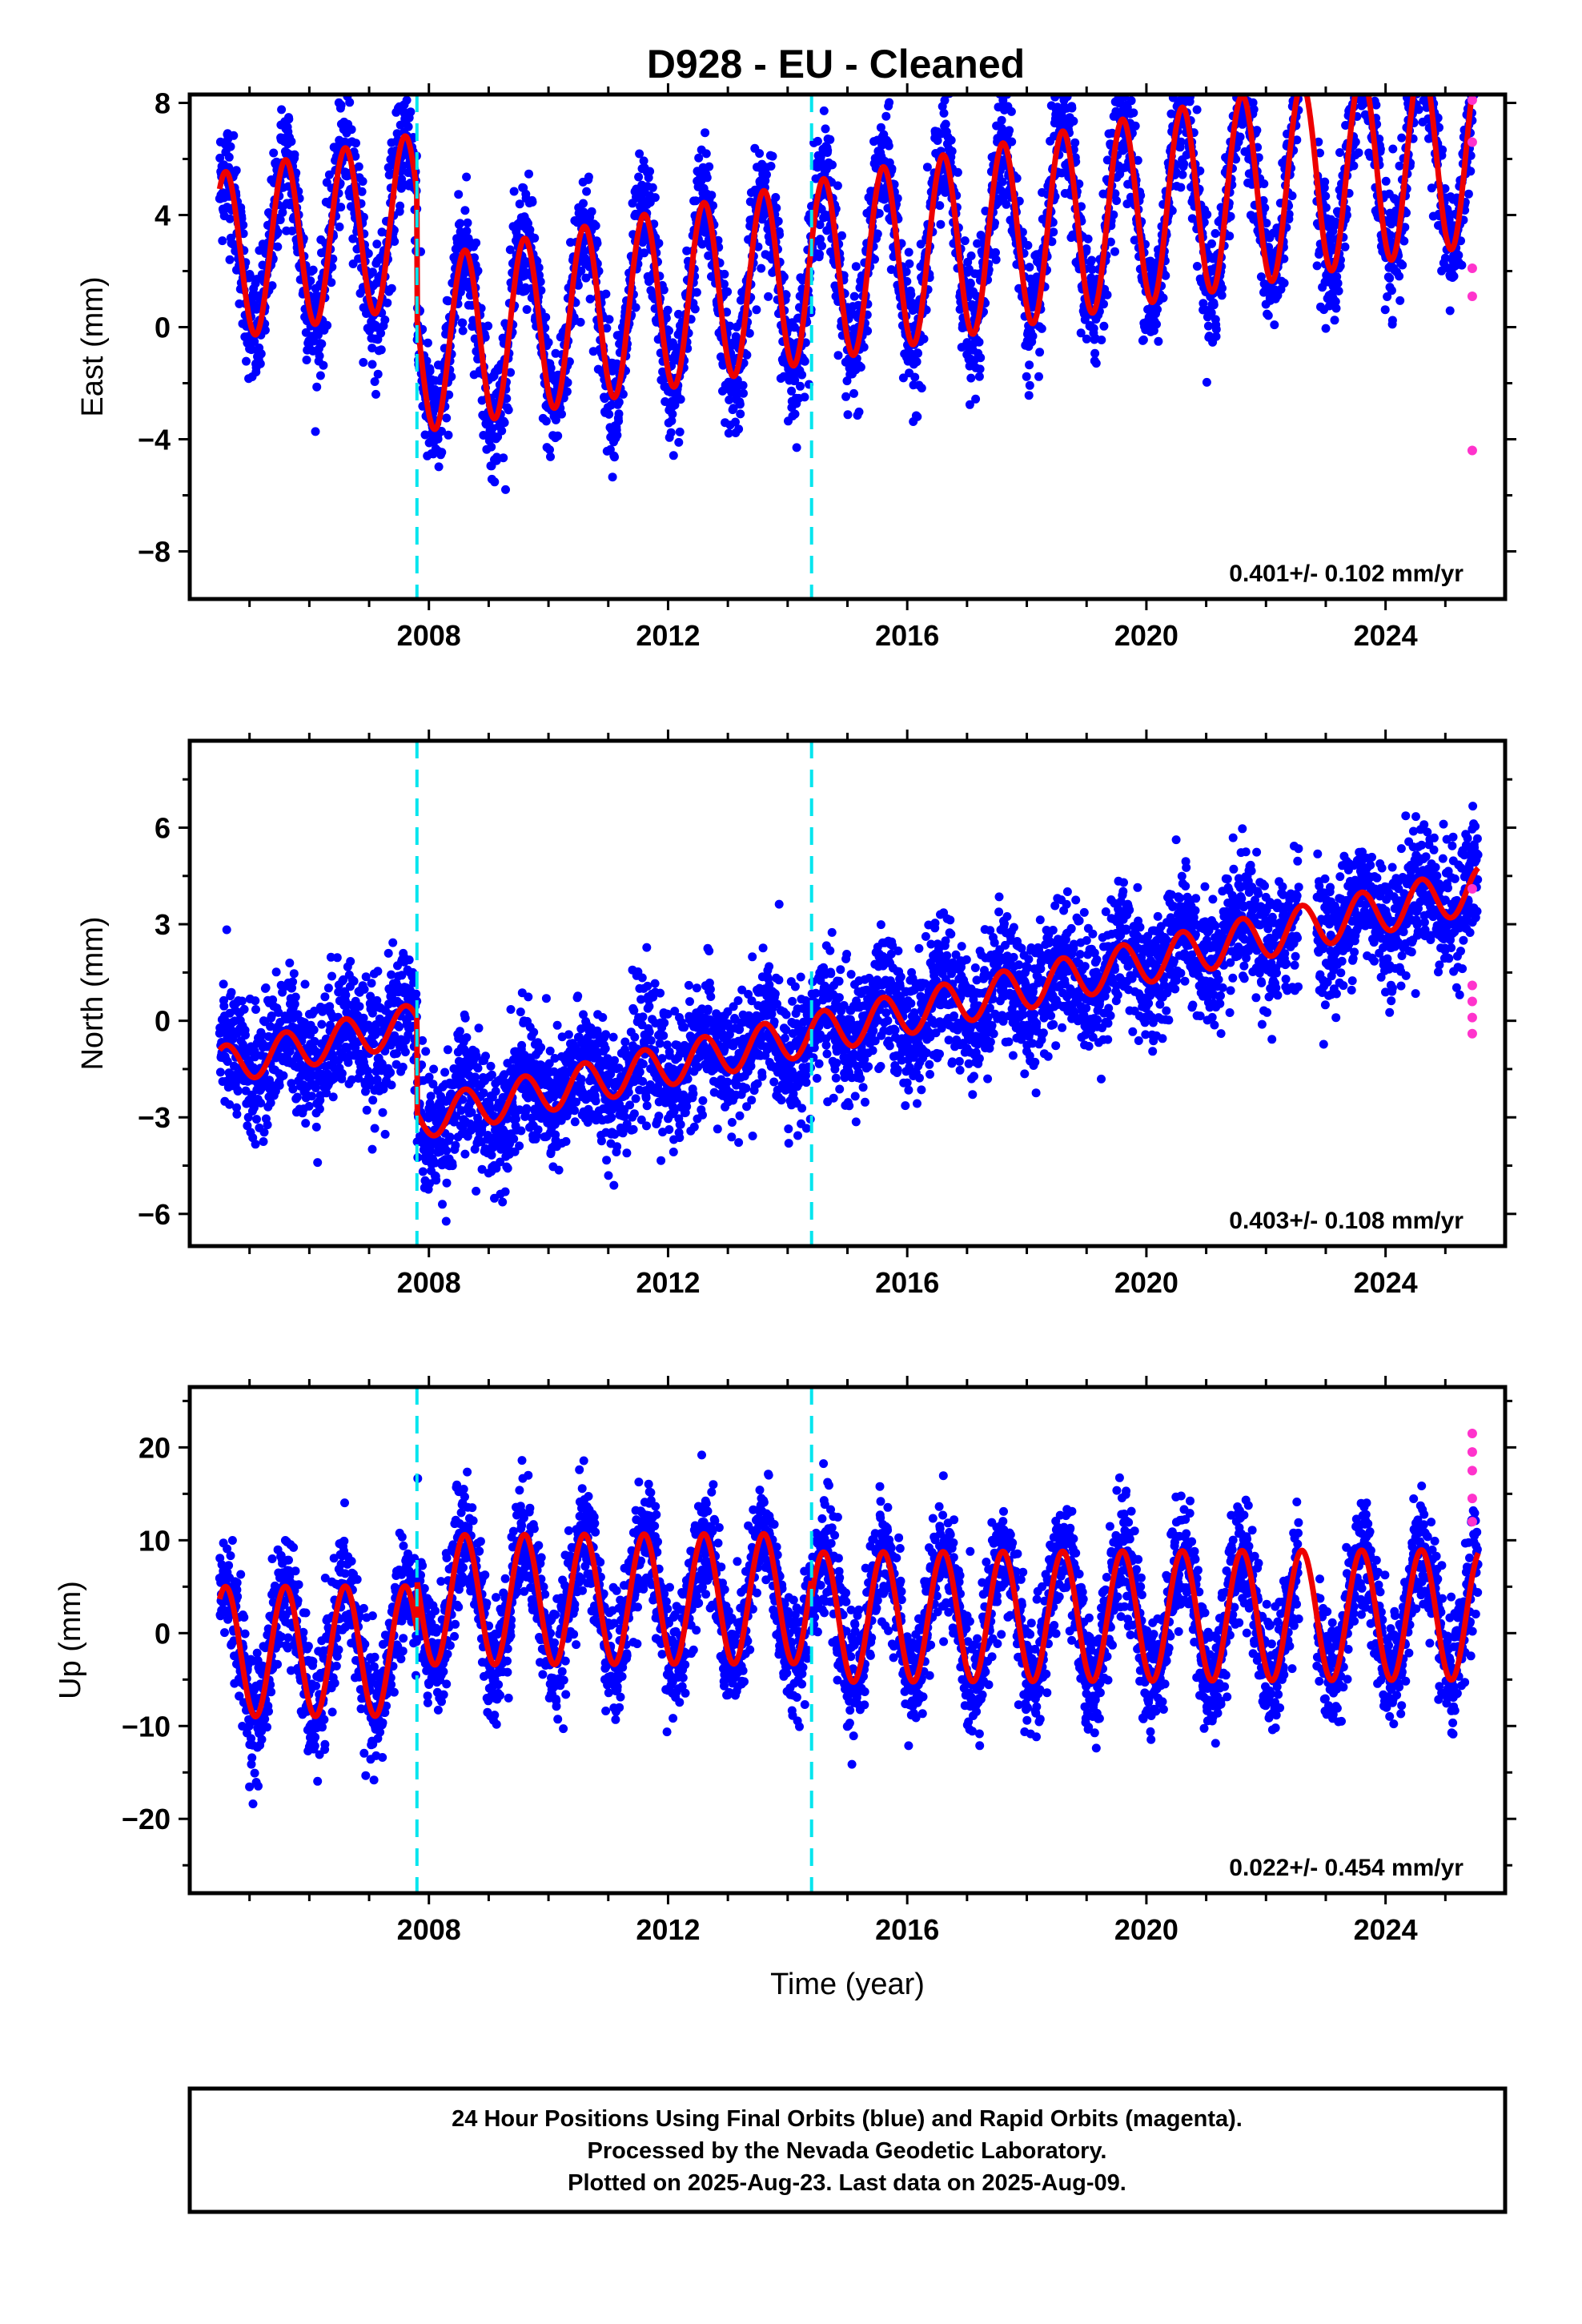  Describe the element at coordinates (163, 328) in the screenshot. I see `y-tick-label: 0` at that location.